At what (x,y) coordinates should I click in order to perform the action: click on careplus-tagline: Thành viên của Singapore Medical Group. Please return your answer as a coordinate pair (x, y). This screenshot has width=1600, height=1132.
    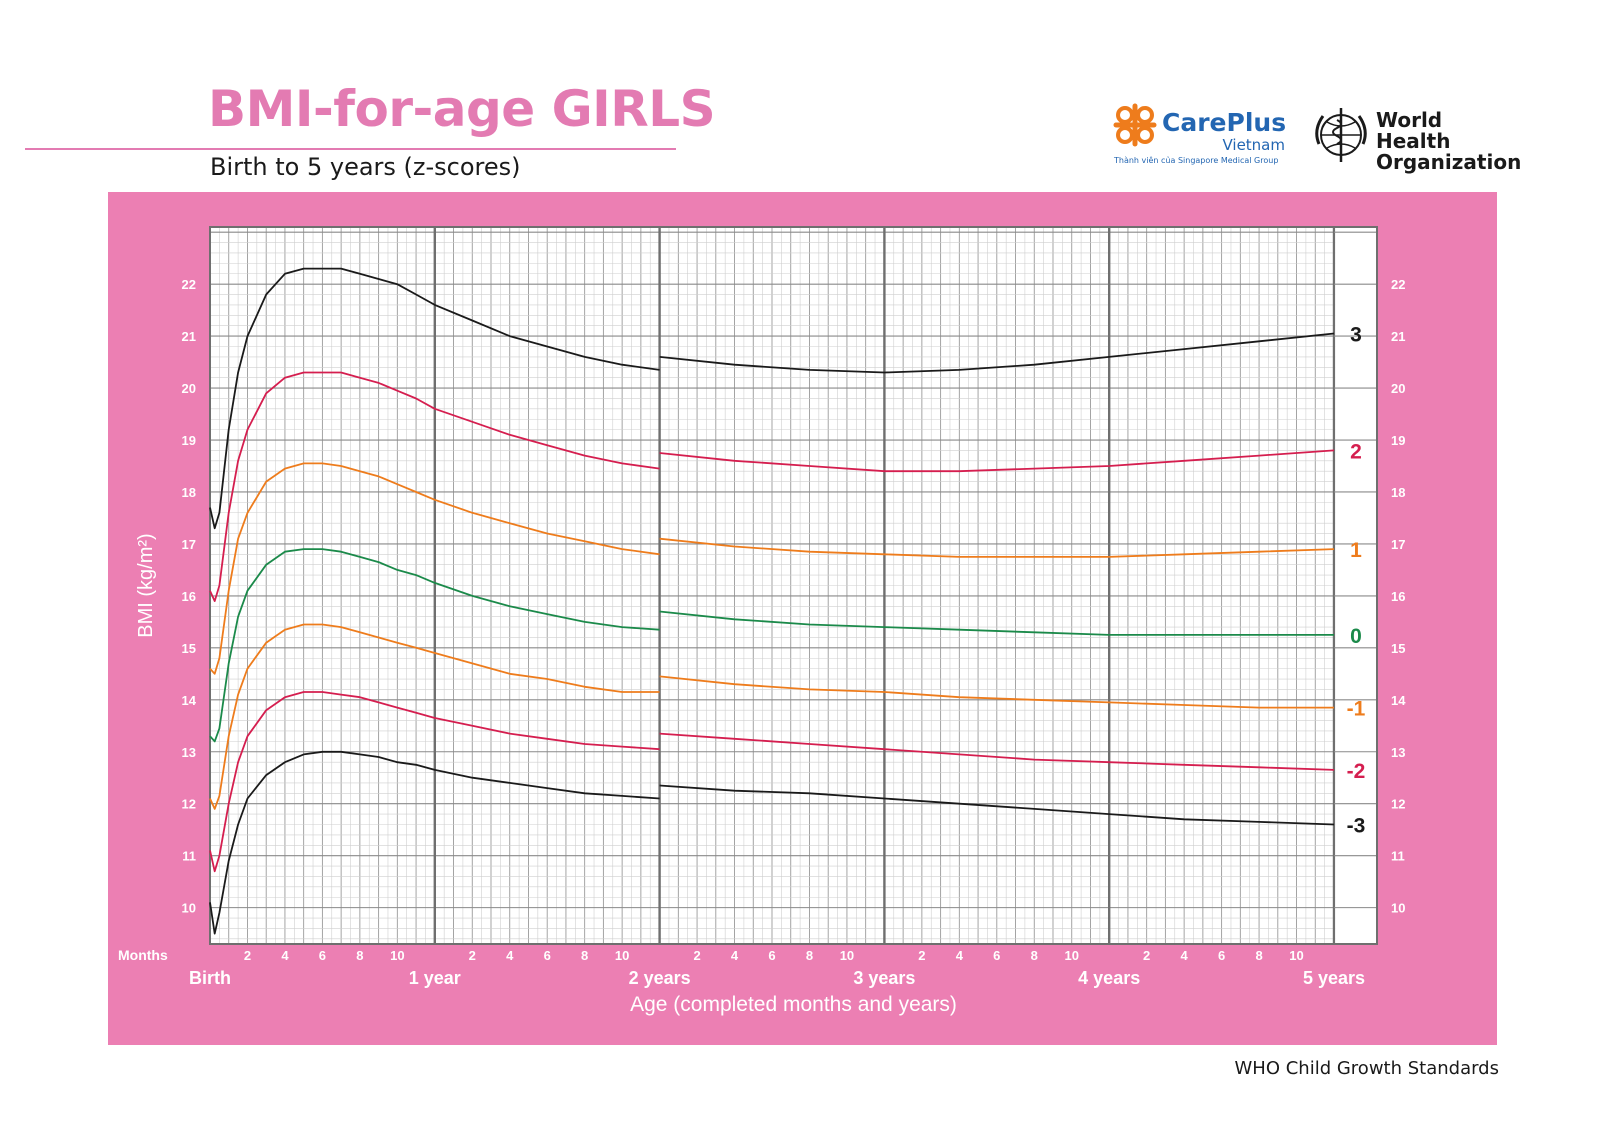
    Looking at the image, I should click on (1196, 160).